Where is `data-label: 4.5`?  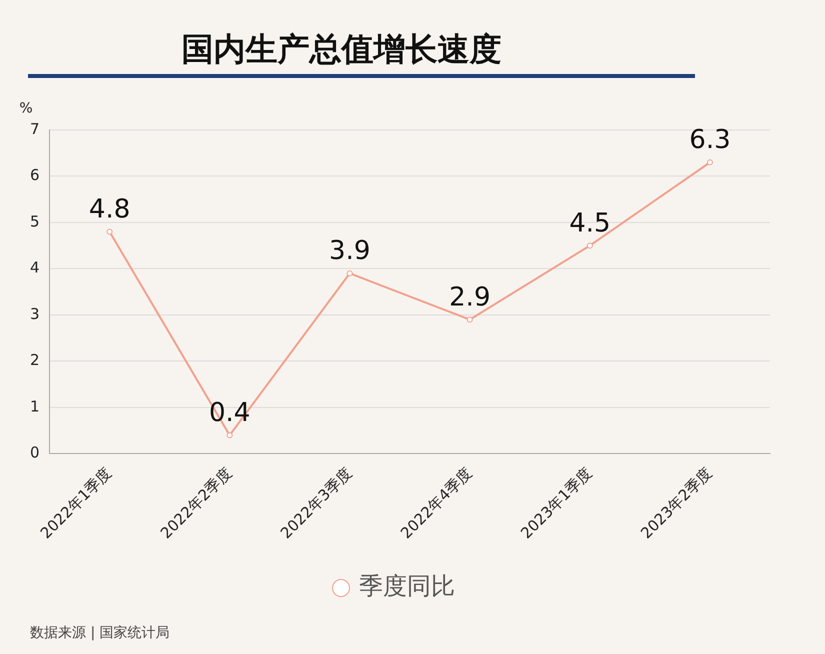
data-label: 4.5 is located at coordinates (590, 223).